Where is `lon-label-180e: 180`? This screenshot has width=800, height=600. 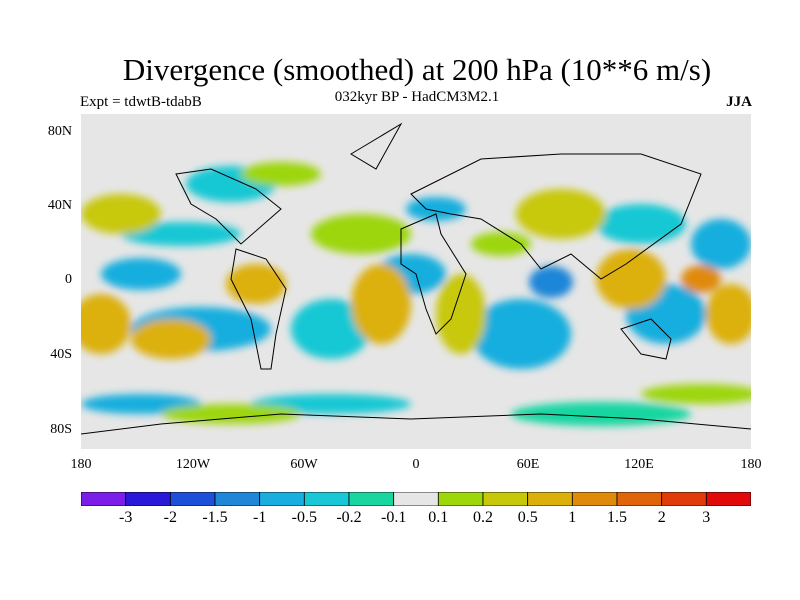 lon-label-180e: 180 is located at coordinates (751, 464).